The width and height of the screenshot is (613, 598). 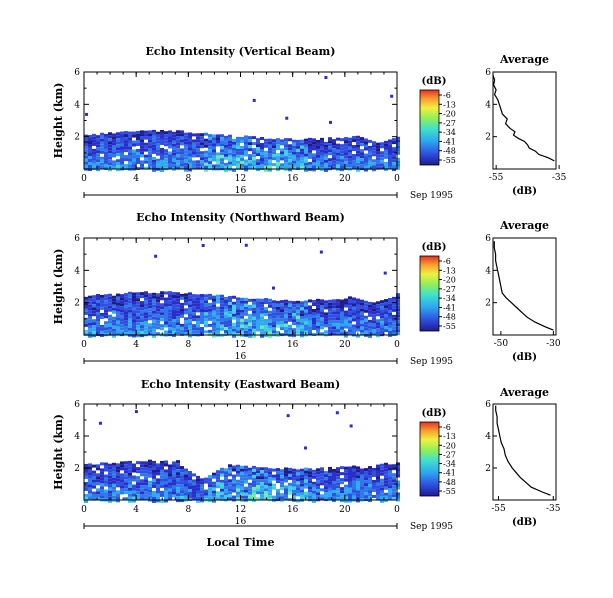 What do you see at coordinates (449, 298) in the screenshot?
I see `colorbar-label: -34` at bounding box center [449, 298].